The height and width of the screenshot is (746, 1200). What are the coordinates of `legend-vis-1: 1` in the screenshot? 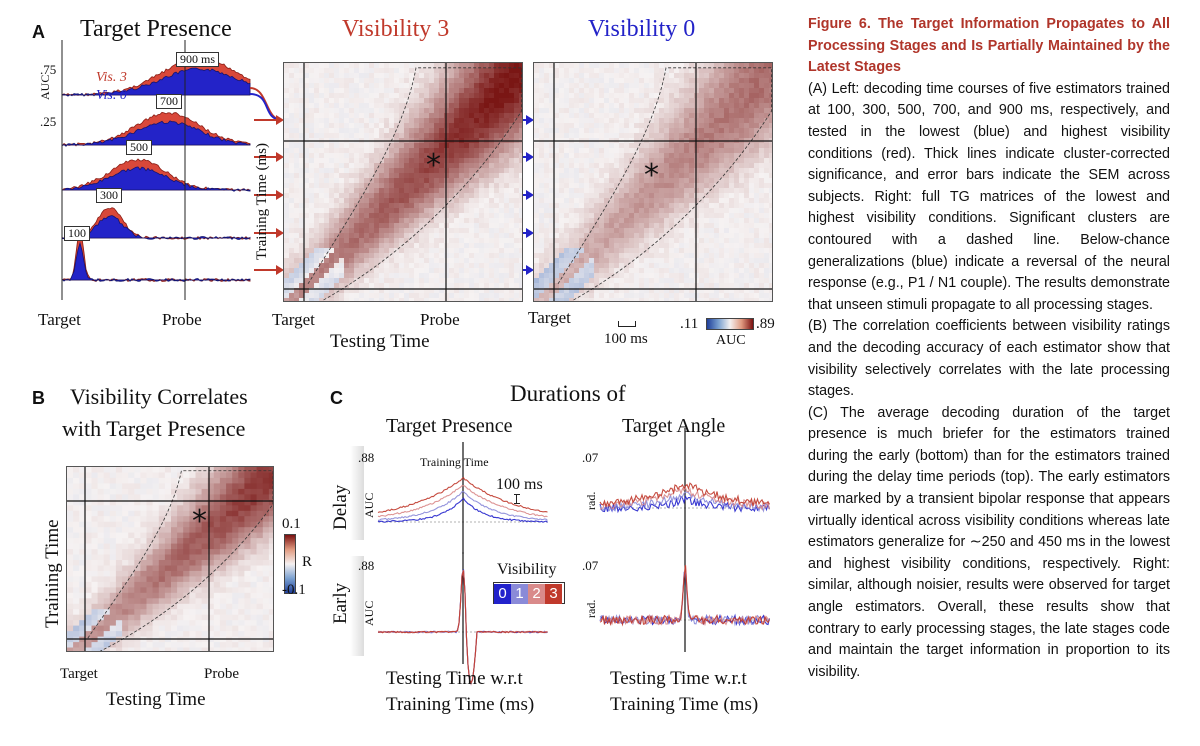 It's located at (519, 594).